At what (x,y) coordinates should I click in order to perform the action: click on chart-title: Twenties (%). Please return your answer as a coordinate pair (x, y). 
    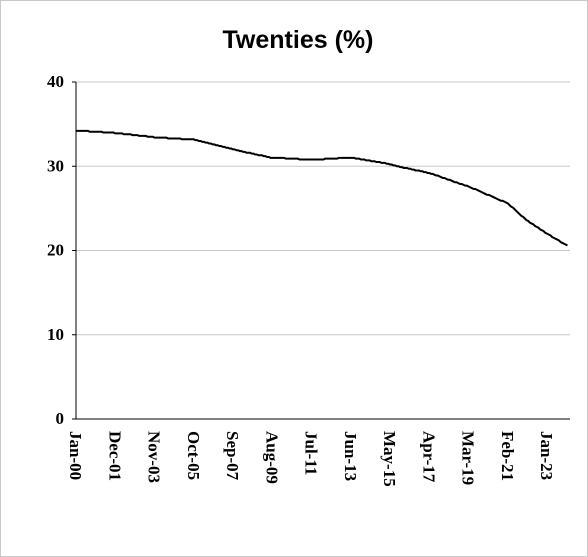
    Looking at the image, I should click on (298, 40).